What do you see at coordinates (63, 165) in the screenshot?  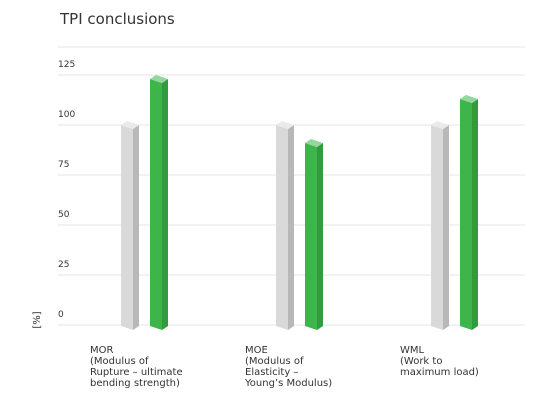 I see `y-tick-label: 75` at bounding box center [63, 165].